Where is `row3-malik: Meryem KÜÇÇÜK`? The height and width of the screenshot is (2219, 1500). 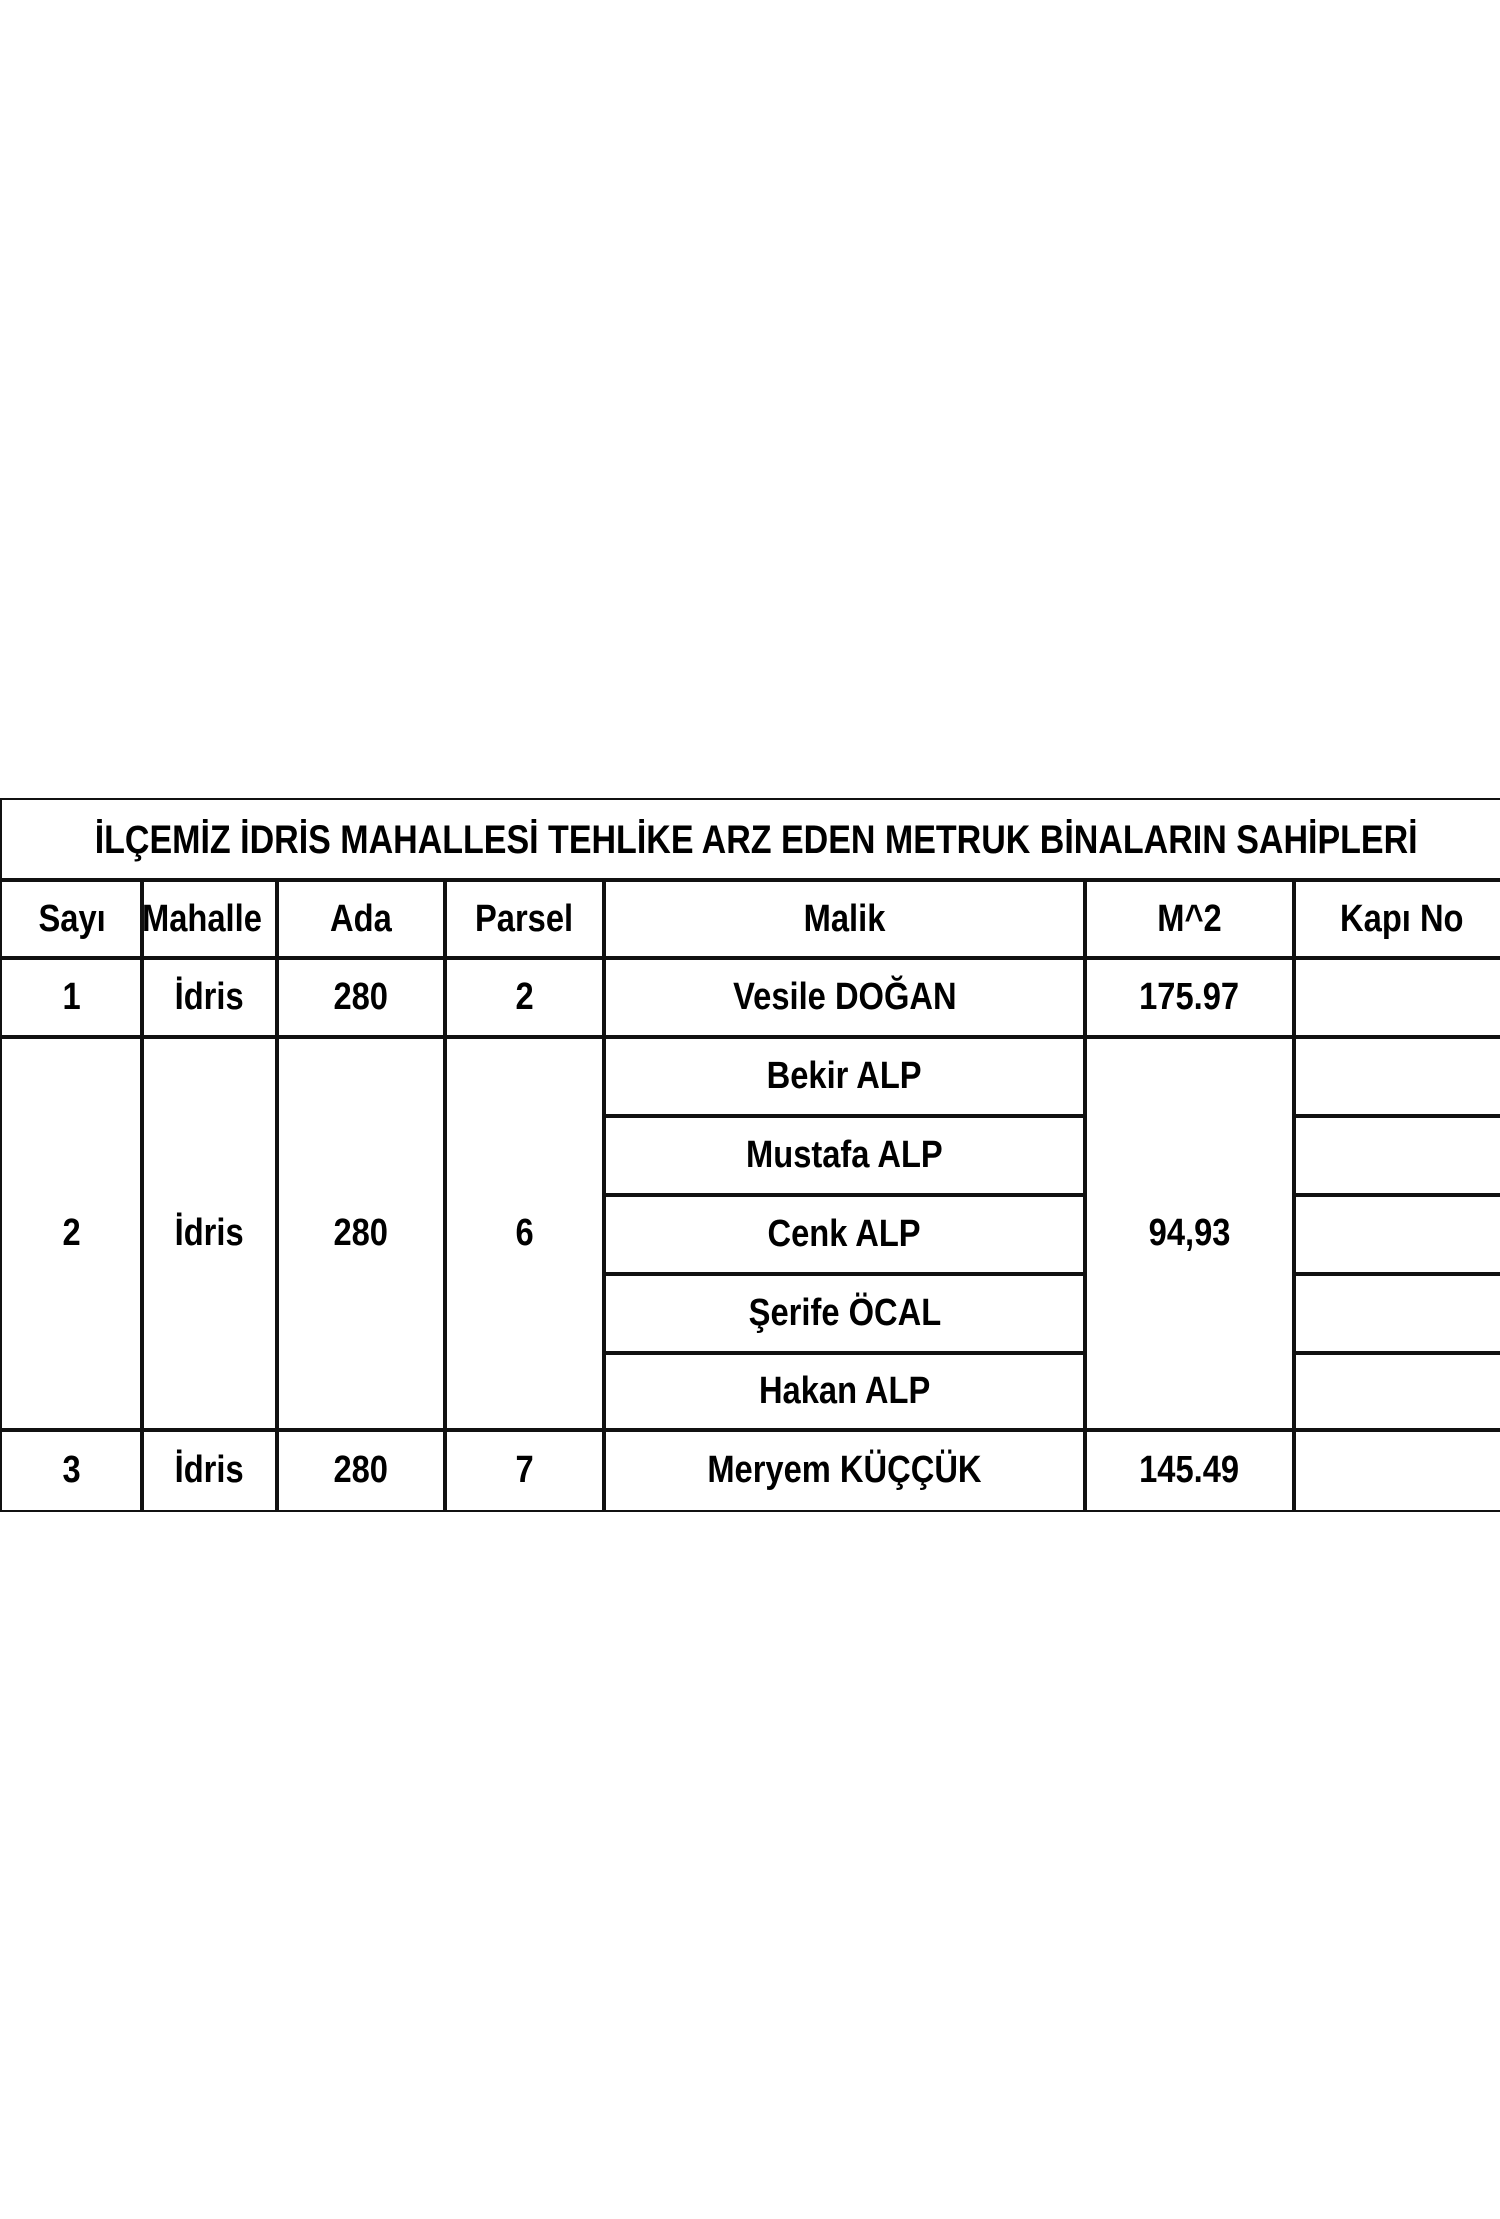
row3-malik: Meryem KÜÇÇÜK is located at coordinates (844, 1470).